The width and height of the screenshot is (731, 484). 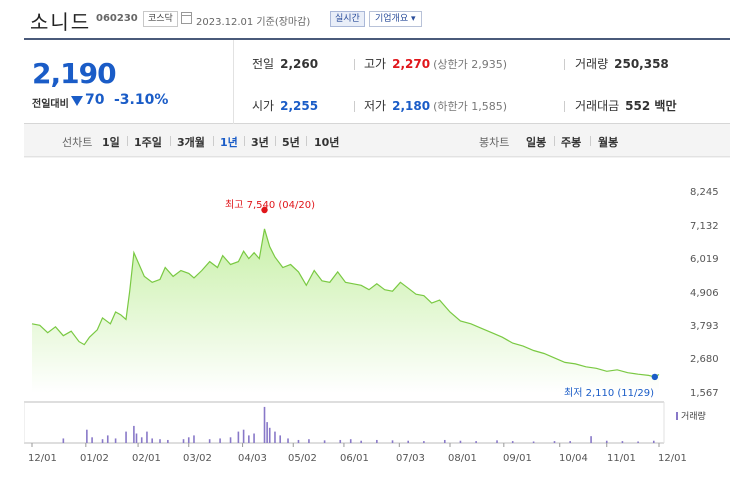 What do you see at coordinates (517, 458) in the screenshot?
I see `x-tick-label: 09/01` at bounding box center [517, 458].